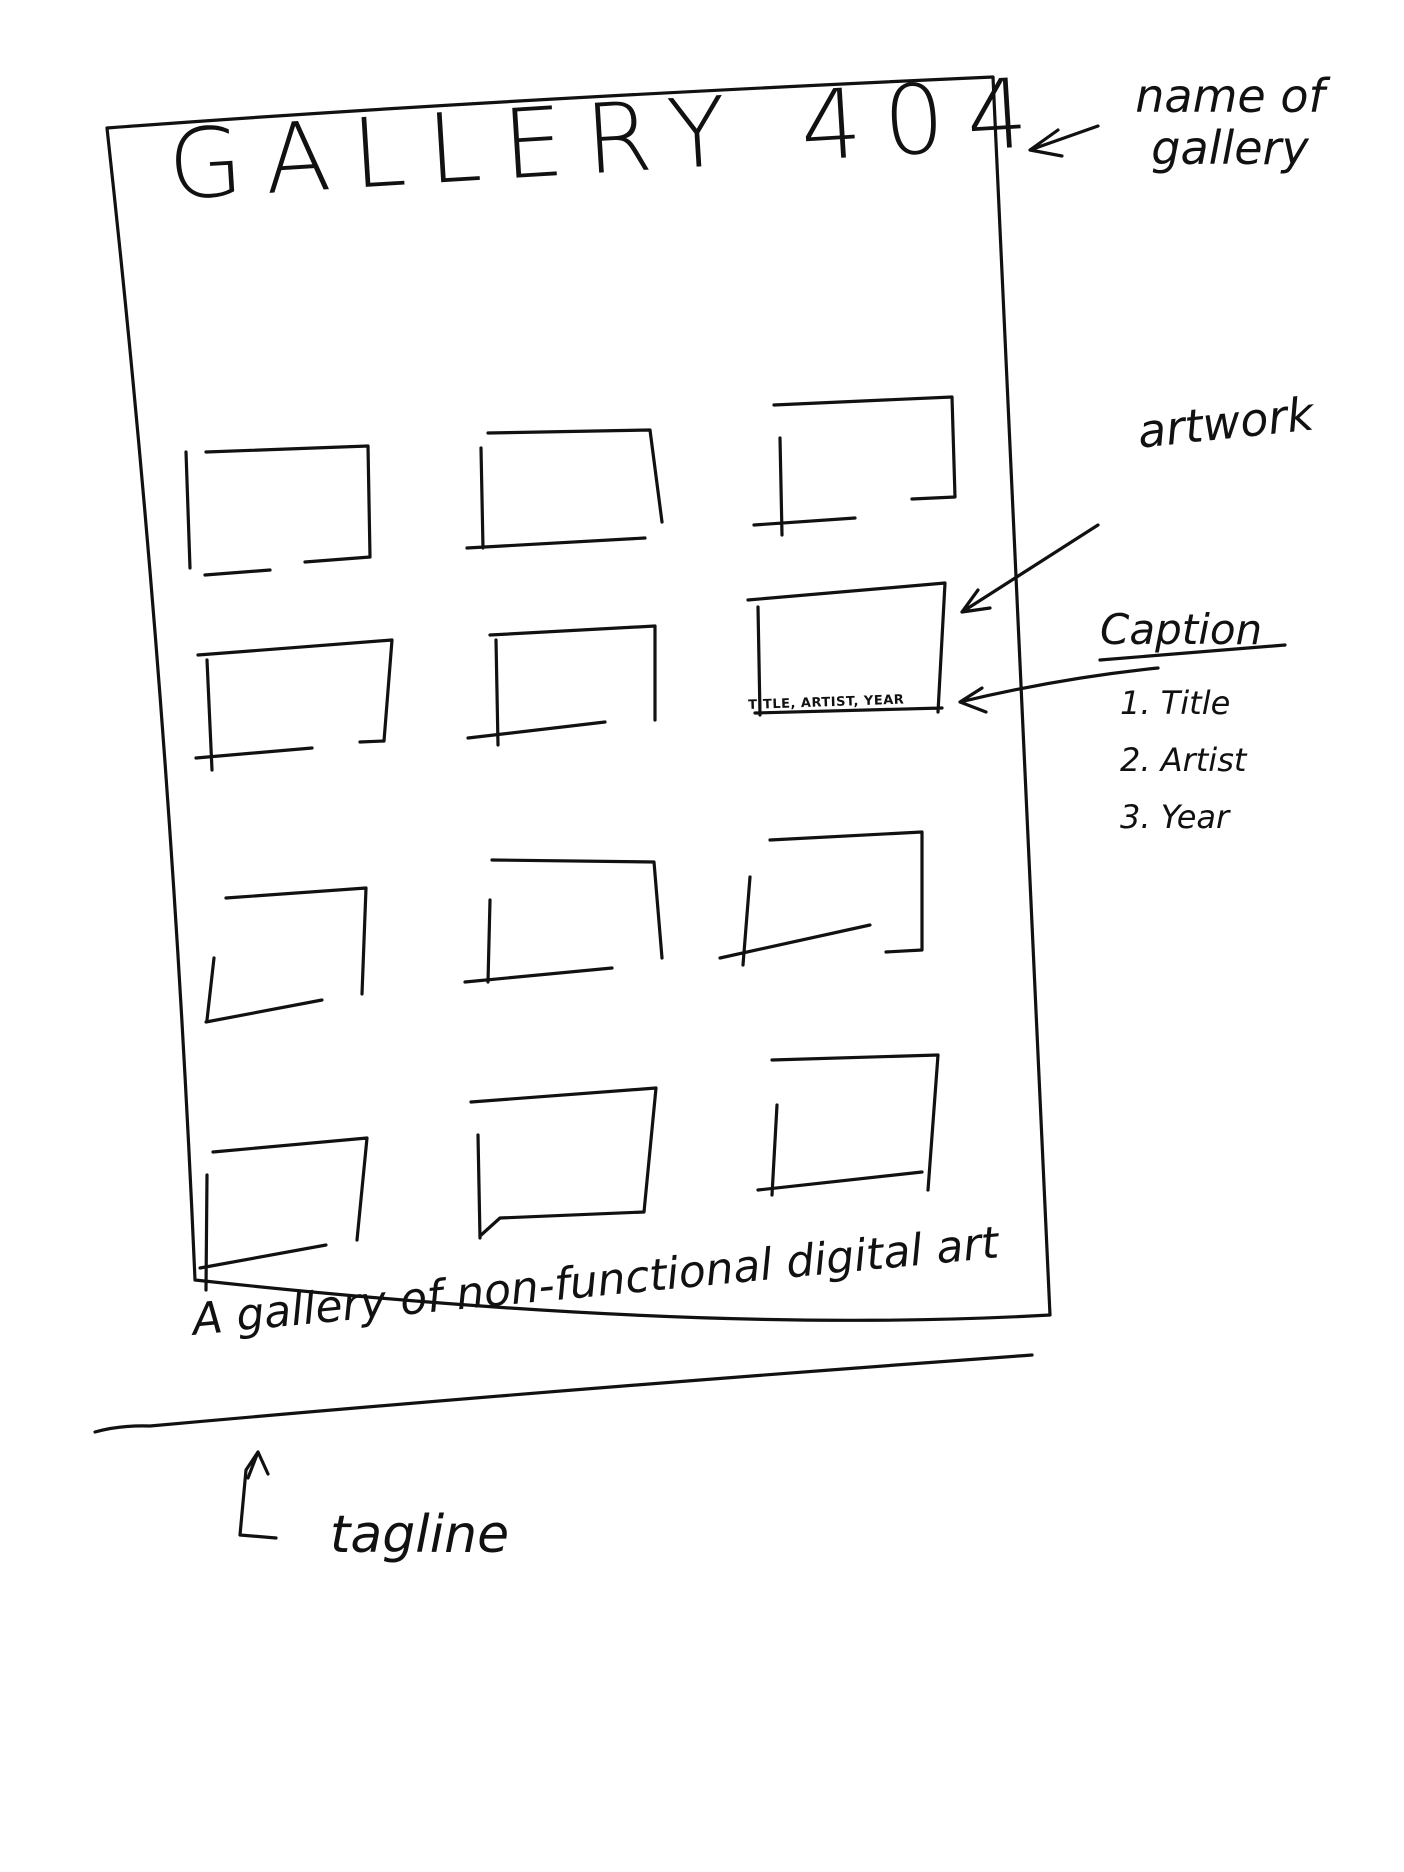 Image resolution: width=1404 pixels, height=1872 pixels. What do you see at coordinates (1064, 141) in the screenshot?
I see `arrow-name-of-gallery` at bounding box center [1064, 141].